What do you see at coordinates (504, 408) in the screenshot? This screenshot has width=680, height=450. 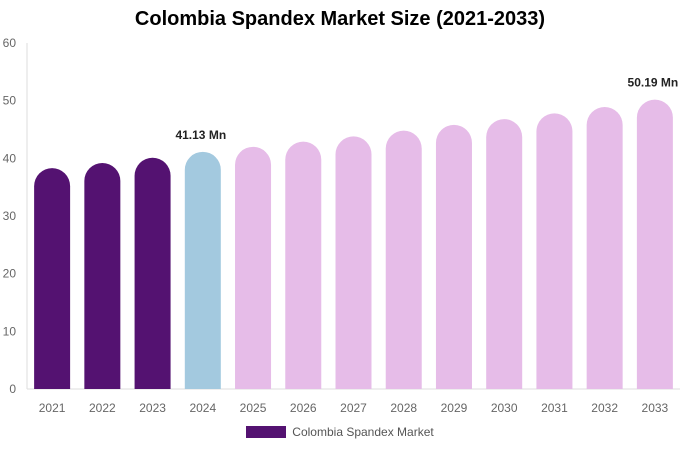 I see `x-tick-label: 2030` at bounding box center [504, 408].